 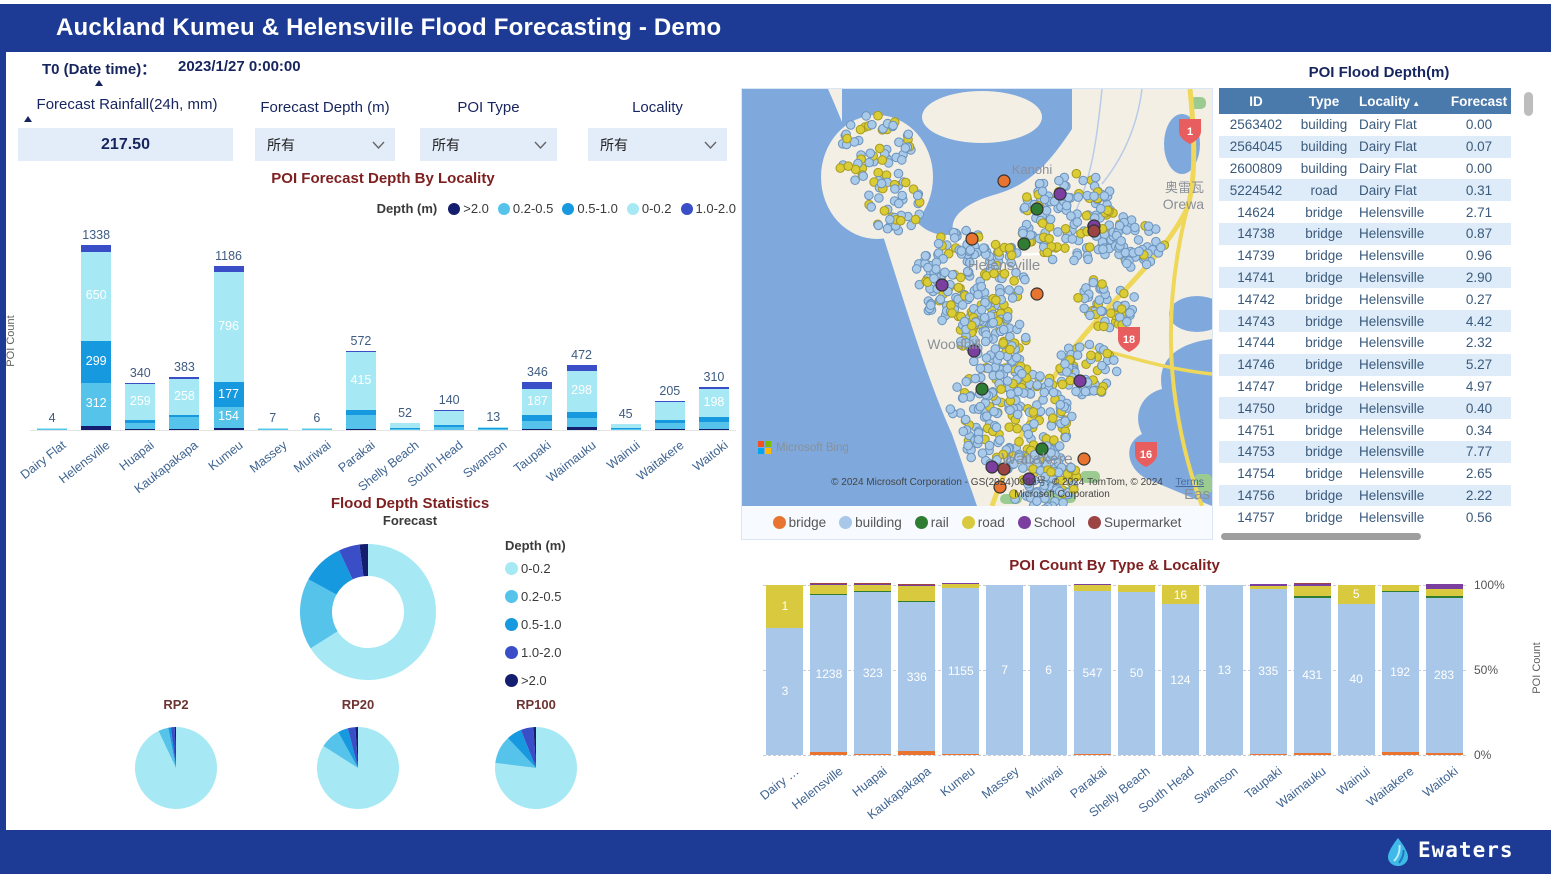 I want to click on table-row: 14741 bridge Helensville 2.90, so click(x=1365, y=277).